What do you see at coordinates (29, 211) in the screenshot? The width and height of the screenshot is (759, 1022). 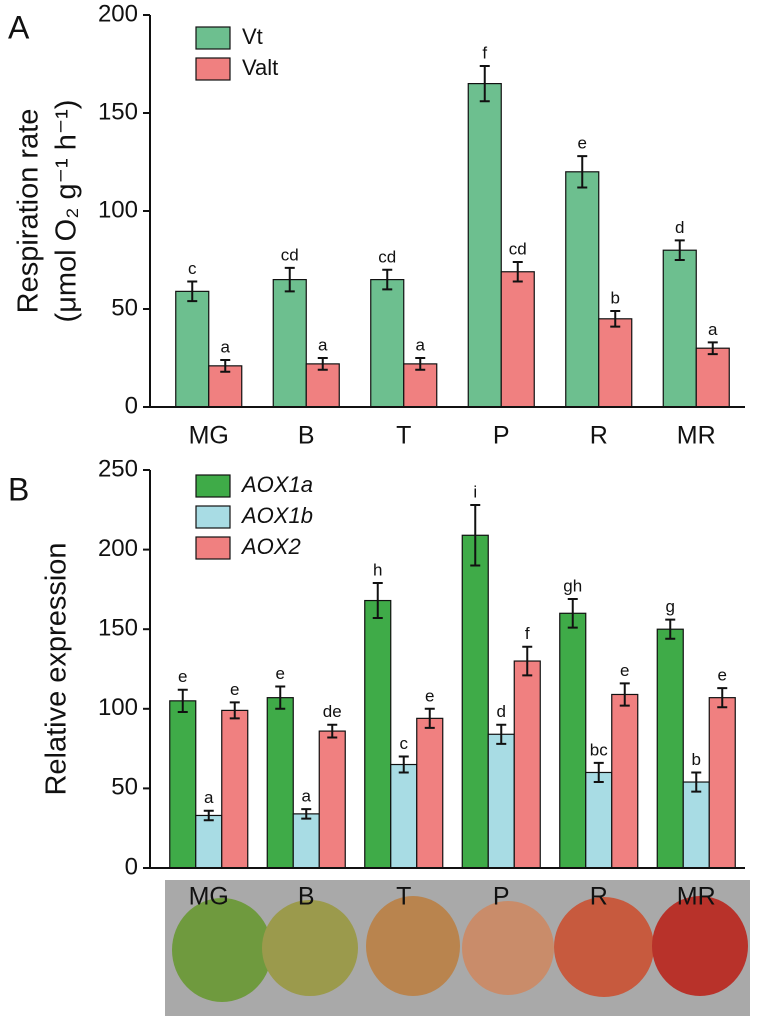 I see `y-axis-label: Respiration rate` at bounding box center [29, 211].